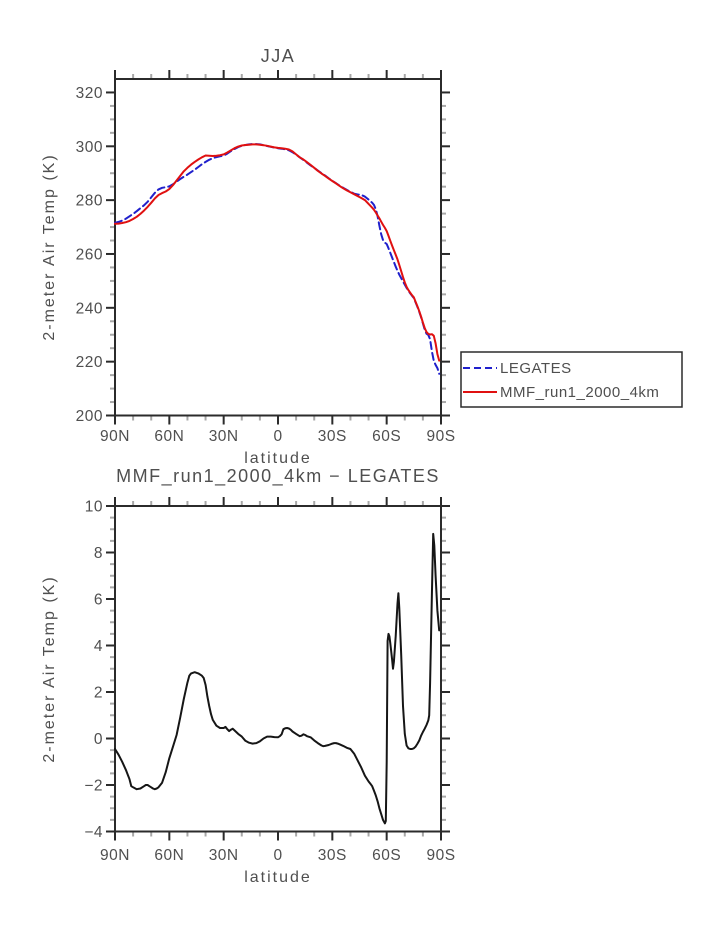  What do you see at coordinates (277, 678) in the screenshot?
I see `difference-line` at bounding box center [277, 678].